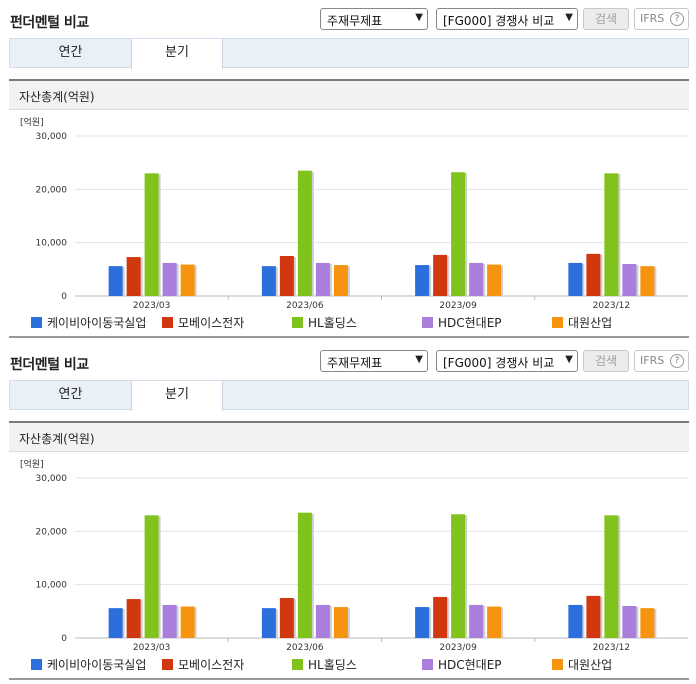 The width and height of the screenshot is (696, 684). Describe the element at coordinates (332, 665) in the screenshot. I see `legend-label: HL홀딩스` at that location.